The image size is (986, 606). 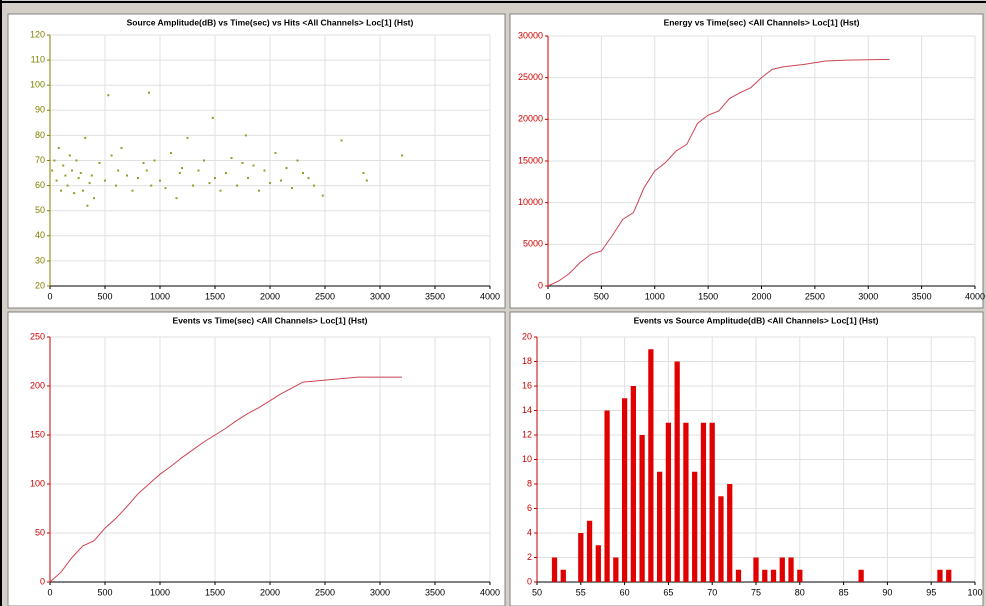 I want to click on y-tick-label: 4, so click(x=529, y=532).